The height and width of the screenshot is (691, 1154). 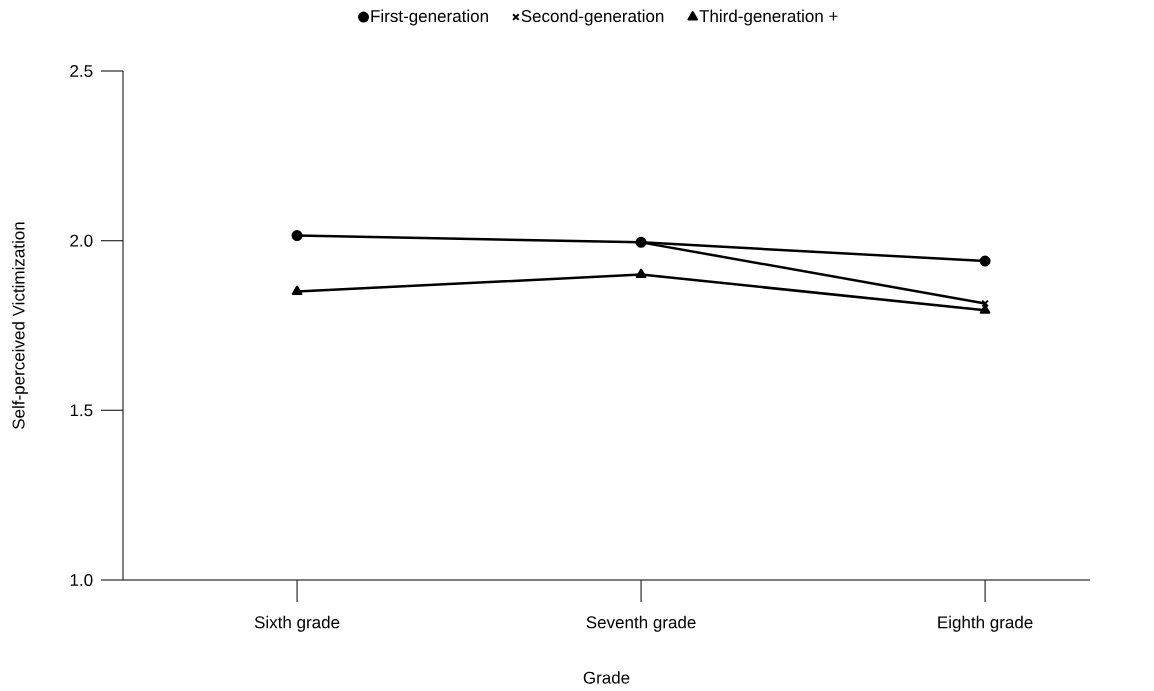 I want to click on y-tick-label: 2.0, so click(x=81, y=240).